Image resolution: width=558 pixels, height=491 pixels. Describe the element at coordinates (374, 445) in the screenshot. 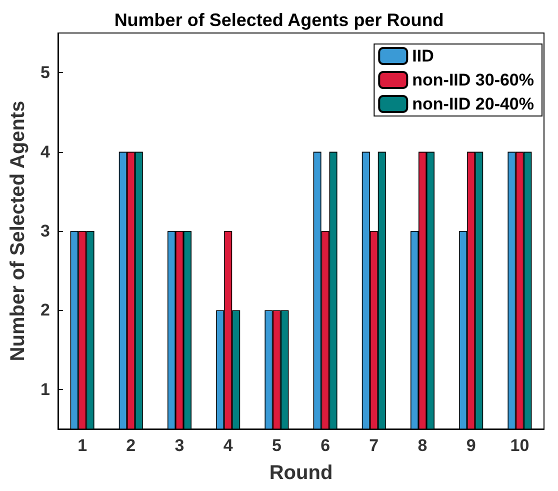

I see `x-tick-label: 7` at that location.